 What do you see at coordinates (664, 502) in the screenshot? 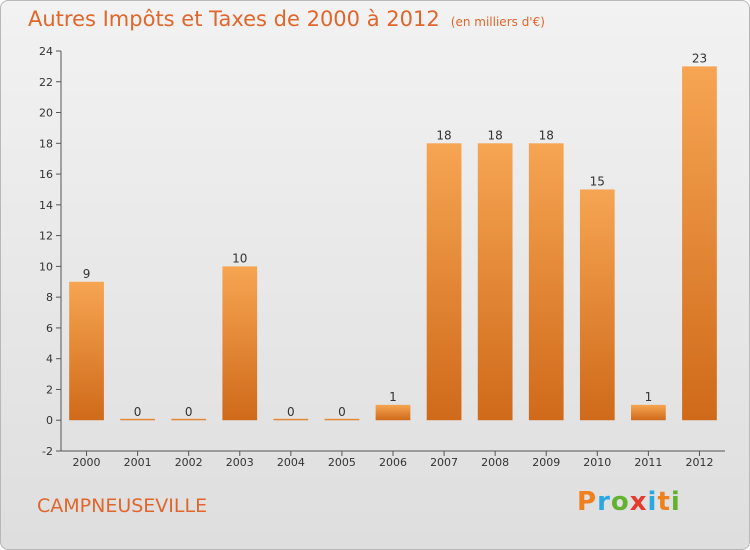
I see `logo-letter: t` at bounding box center [664, 502].